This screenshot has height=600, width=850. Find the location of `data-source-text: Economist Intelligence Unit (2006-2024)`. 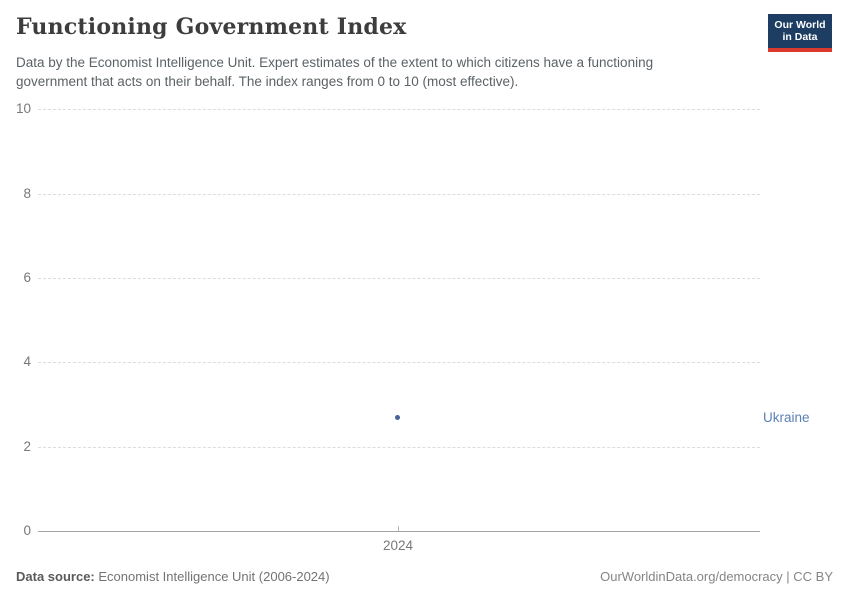

data-source-text: Economist Intelligence Unit (2006-2024) is located at coordinates (212, 576).